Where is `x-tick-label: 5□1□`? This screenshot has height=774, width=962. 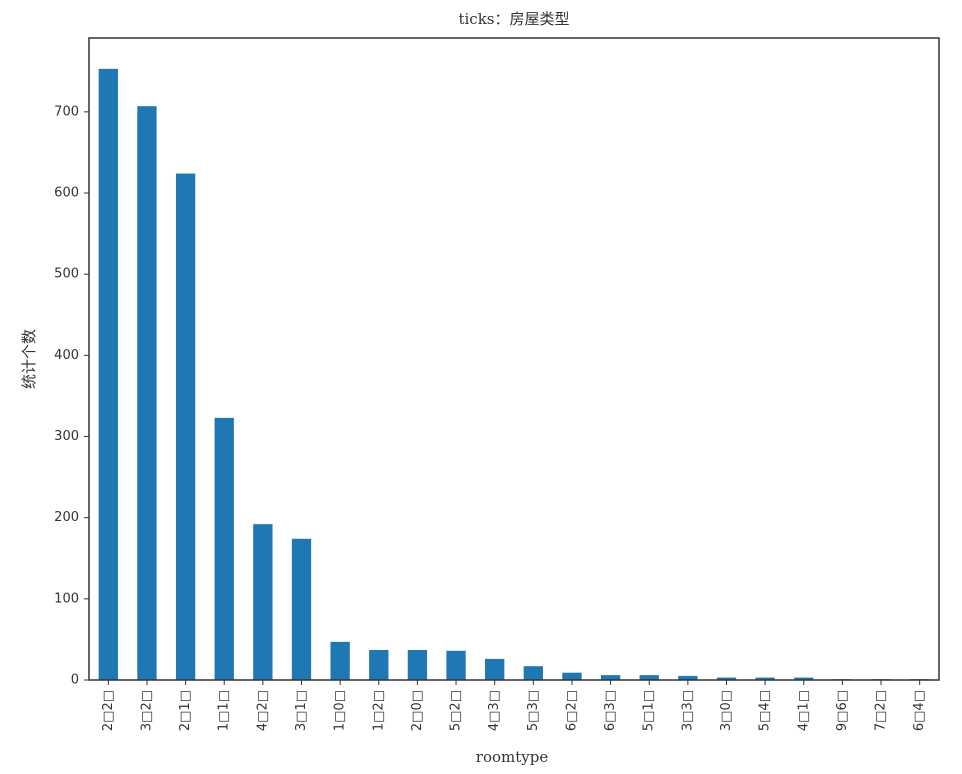
x-tick-label: 5□1□ is located at coordinates (649, 710).